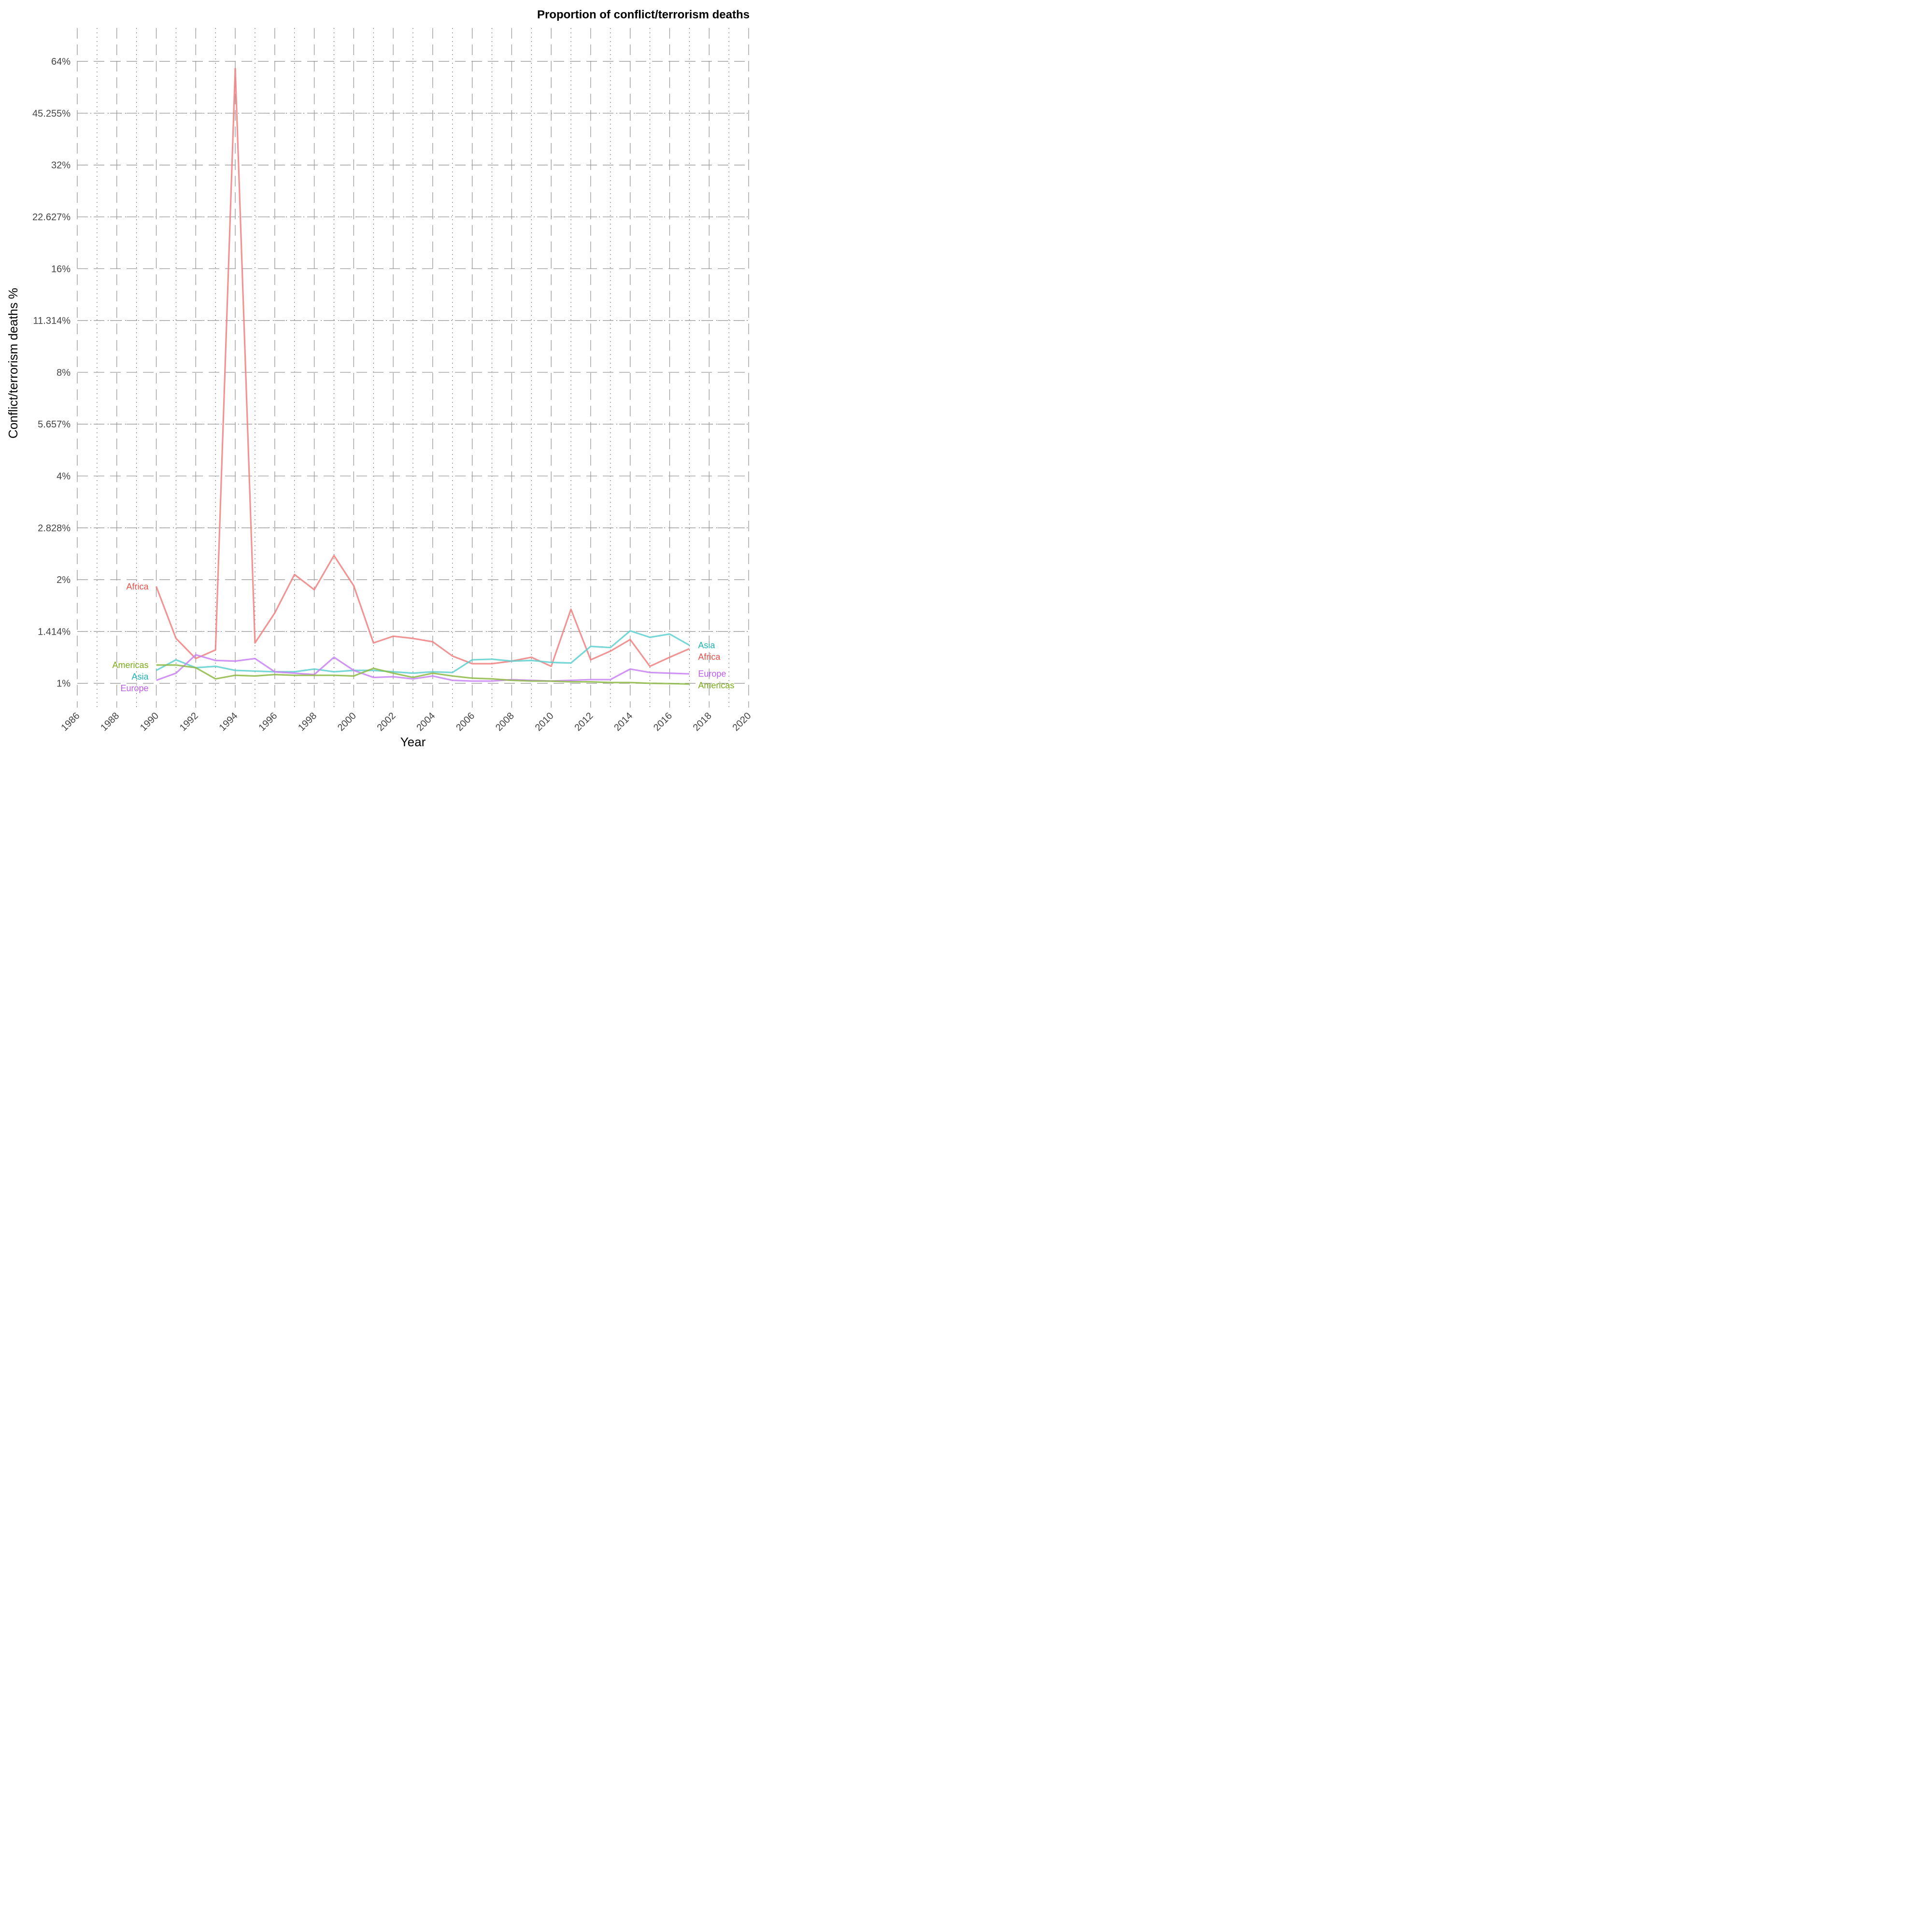 This screenshot has height=1932, width=1932. I want to click on y-axis-title: Conflict/terrorism deaths %, so click(13, 363).